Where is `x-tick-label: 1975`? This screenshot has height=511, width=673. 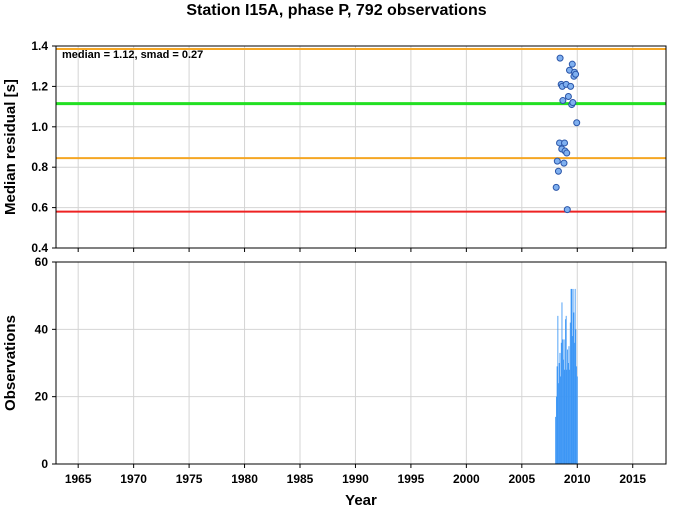
x-tick-label: 1975 is located at coordinates (189, 479).